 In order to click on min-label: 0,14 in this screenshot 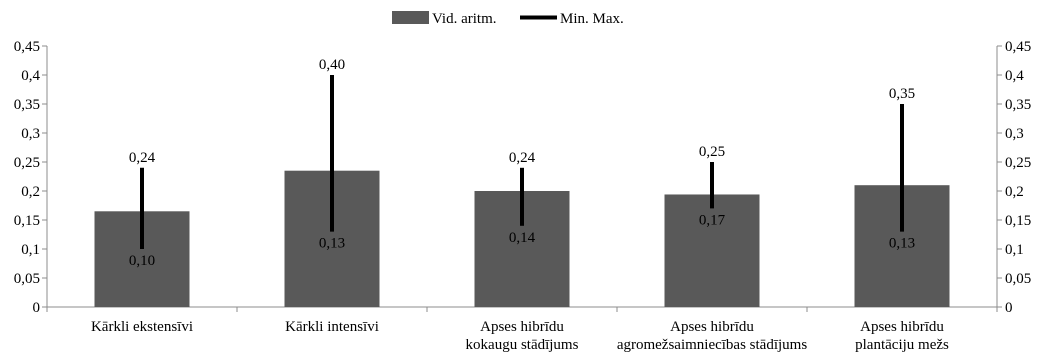, I will do `click(522, 238)`.